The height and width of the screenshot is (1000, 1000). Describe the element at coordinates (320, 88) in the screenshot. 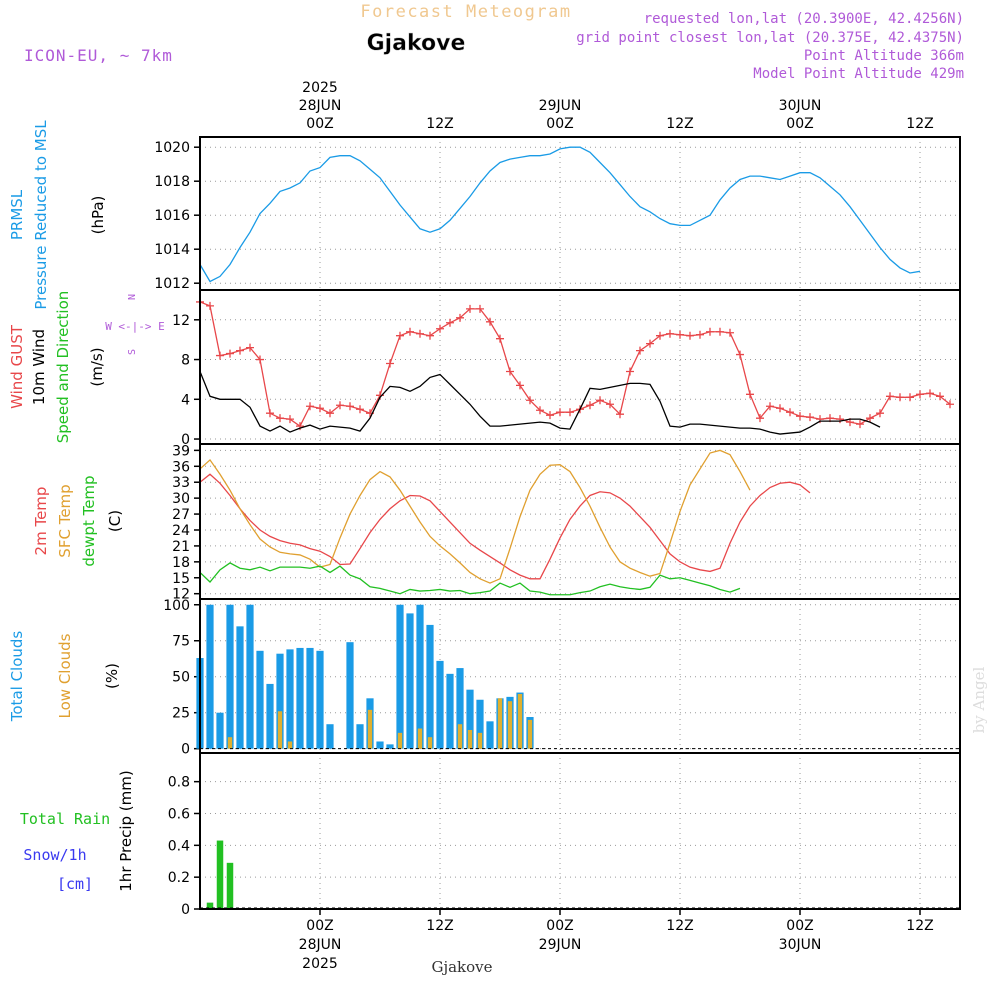

I see `top-time-label: 2025` at that location.